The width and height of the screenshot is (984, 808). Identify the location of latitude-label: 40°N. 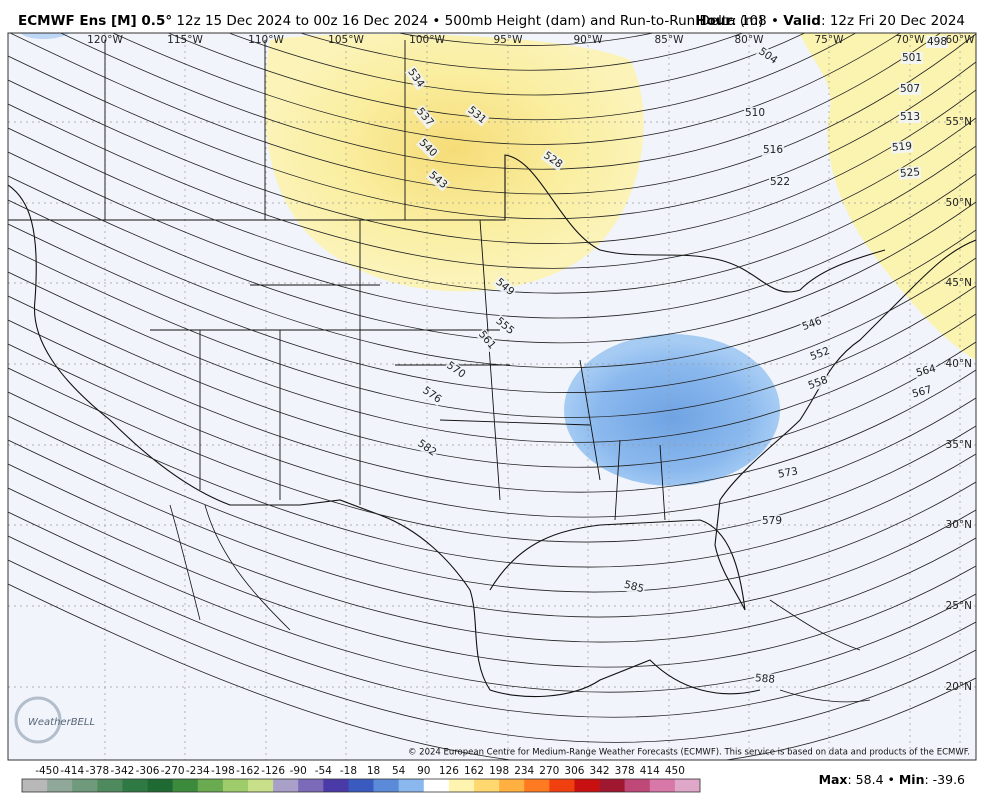
(959, 364).